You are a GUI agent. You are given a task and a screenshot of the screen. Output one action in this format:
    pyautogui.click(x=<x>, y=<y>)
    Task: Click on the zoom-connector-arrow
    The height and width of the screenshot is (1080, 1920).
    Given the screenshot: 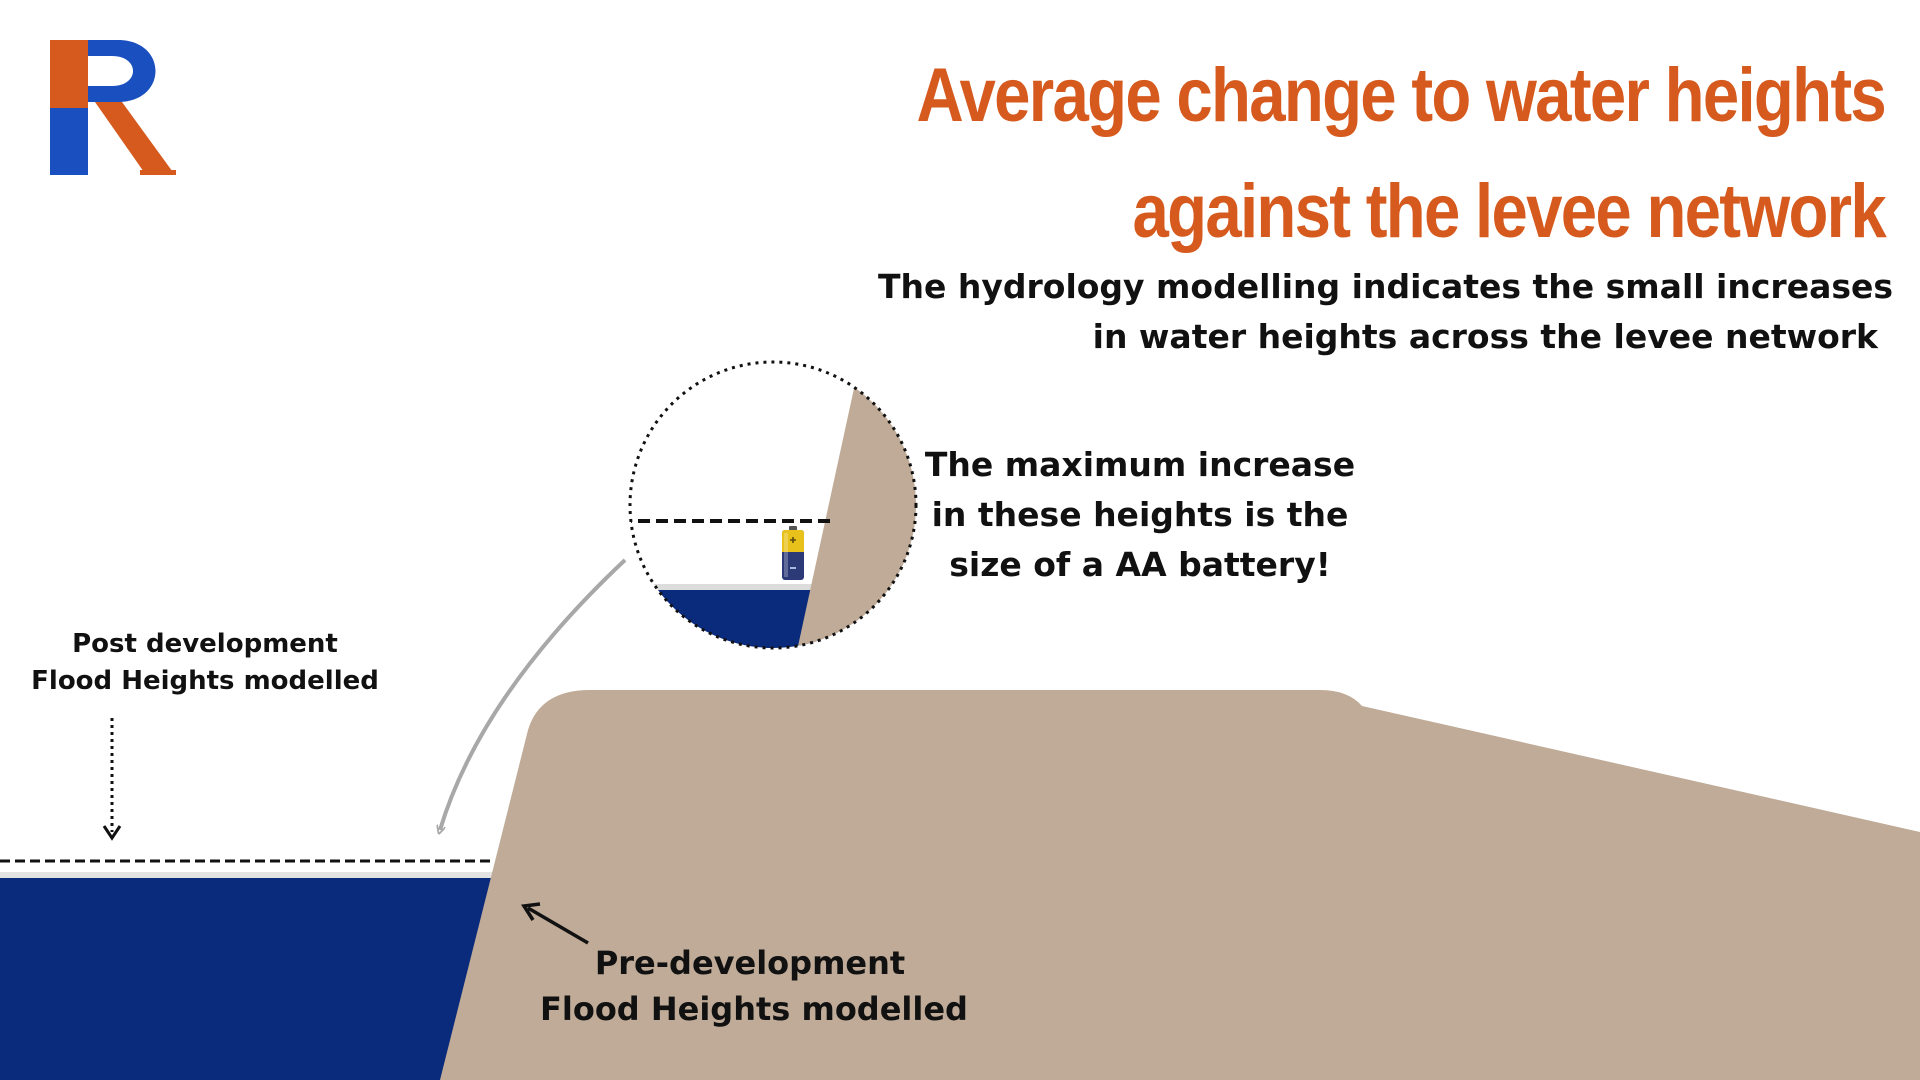 What is the action you would take?
    pyautogui.click(x=533, y=694)
    